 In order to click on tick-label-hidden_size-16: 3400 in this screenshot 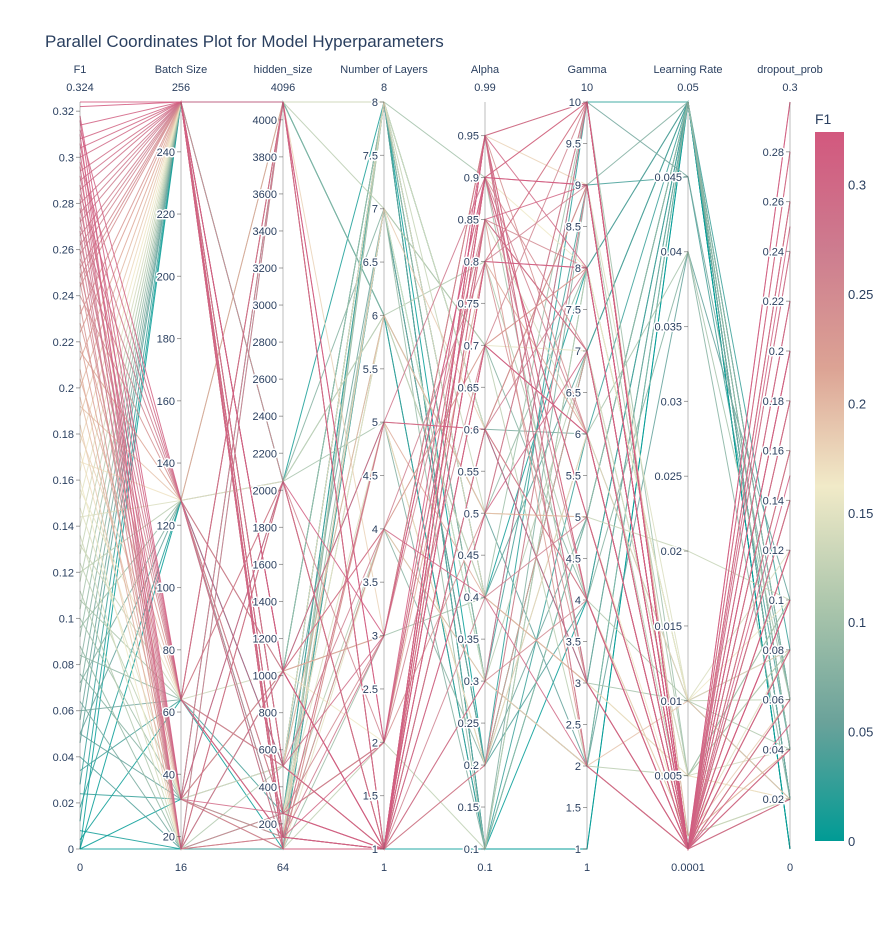, I will do `click(265, 232)`.